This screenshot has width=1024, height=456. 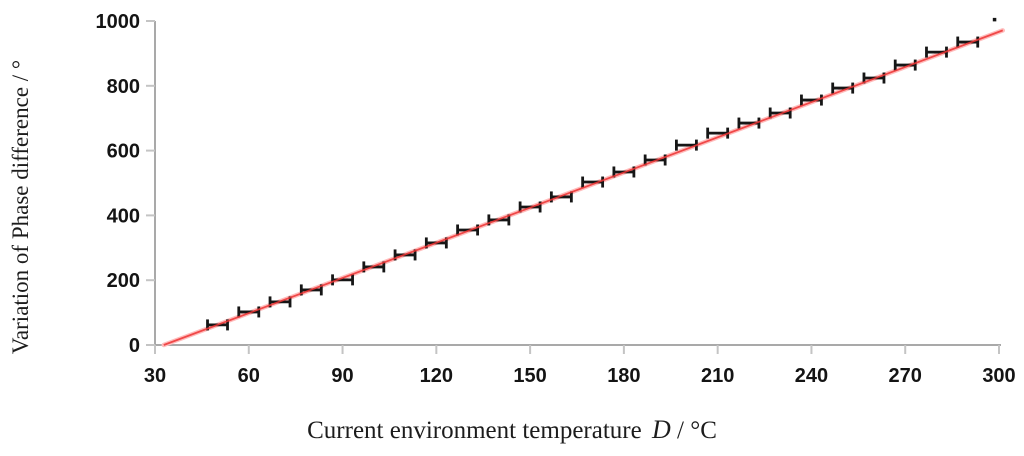 I want to click on x-tick-label: 210, so click(x=717, y=376).